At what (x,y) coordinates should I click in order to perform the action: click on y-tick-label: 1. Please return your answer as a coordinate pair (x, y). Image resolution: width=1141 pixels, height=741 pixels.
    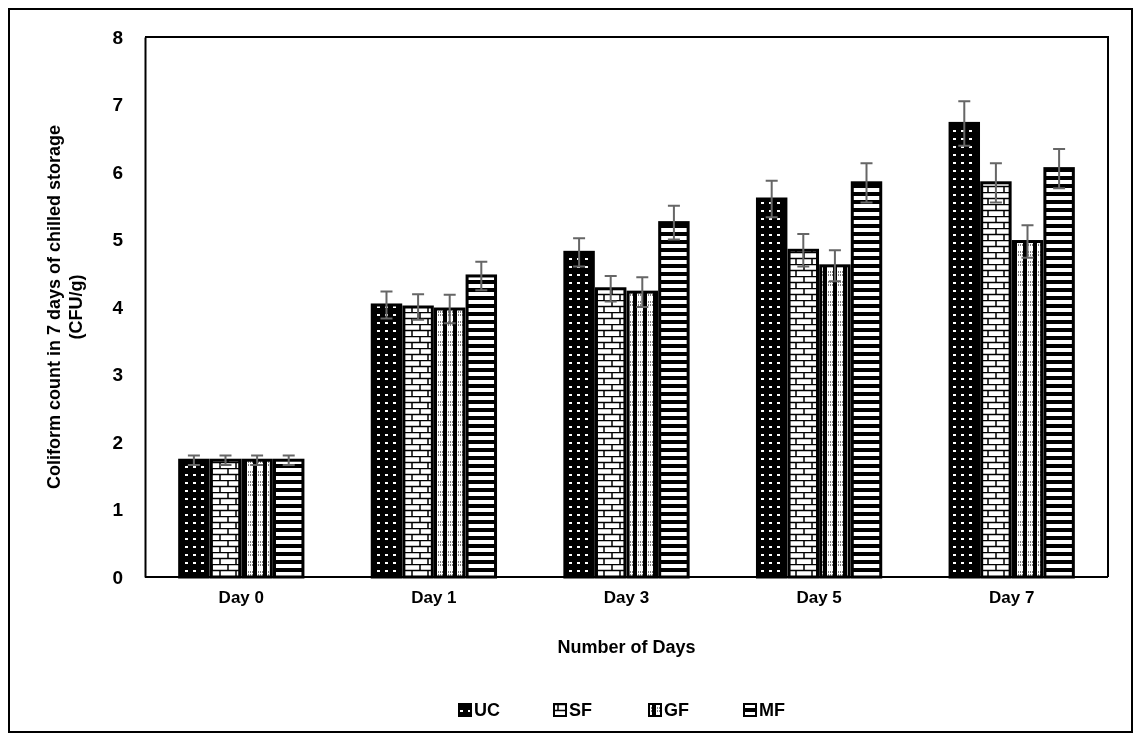
    Looking at the image, I should click on (118, 510).